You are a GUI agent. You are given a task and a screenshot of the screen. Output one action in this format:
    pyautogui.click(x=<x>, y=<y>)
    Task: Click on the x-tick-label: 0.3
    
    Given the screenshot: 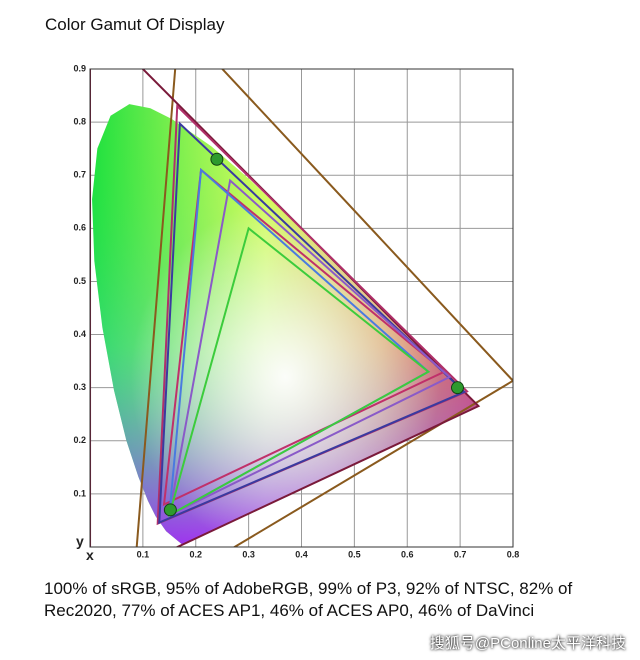 What is the action you would take?
    pyautogui.click(x=248, y=554)
    